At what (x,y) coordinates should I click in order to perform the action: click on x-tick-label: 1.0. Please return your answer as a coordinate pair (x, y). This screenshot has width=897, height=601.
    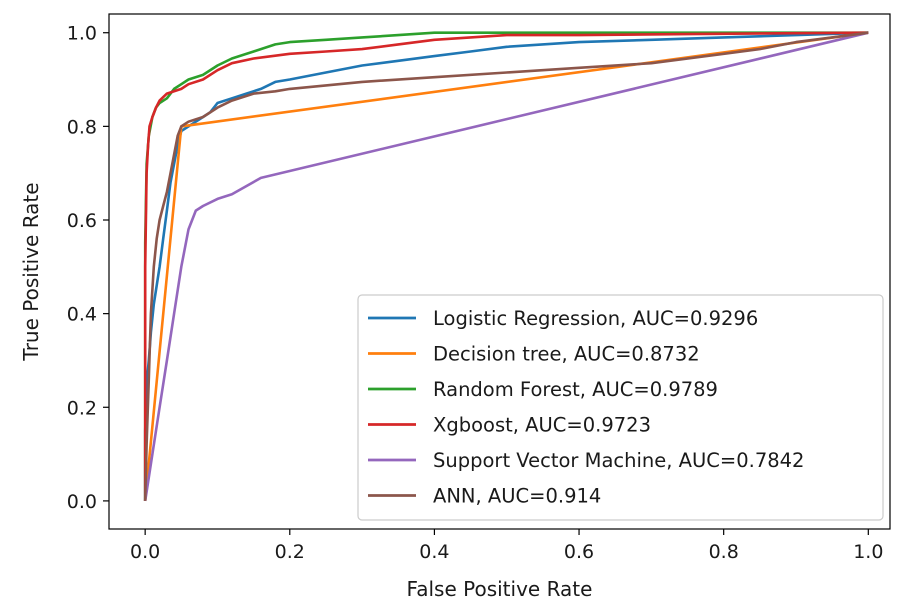
    Looking at the image, I should click on (868, 552).